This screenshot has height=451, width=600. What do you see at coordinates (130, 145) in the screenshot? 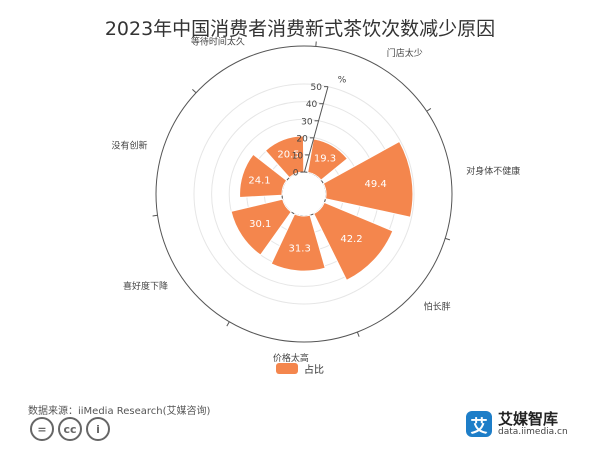
I see `category-label: 没有创新` at bounding box center [130, 145].